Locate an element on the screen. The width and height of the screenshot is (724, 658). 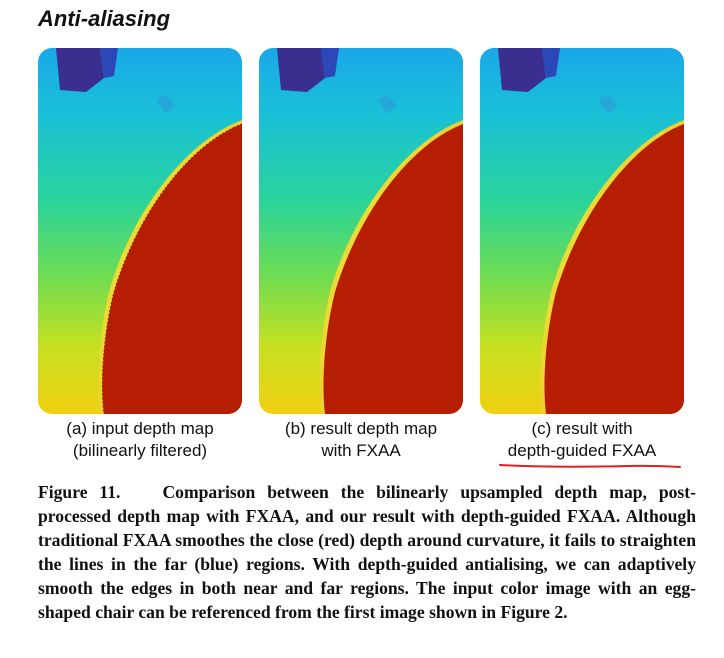
caption-c-line2: depth-guided FXAA is located at coordinates (582, 450).